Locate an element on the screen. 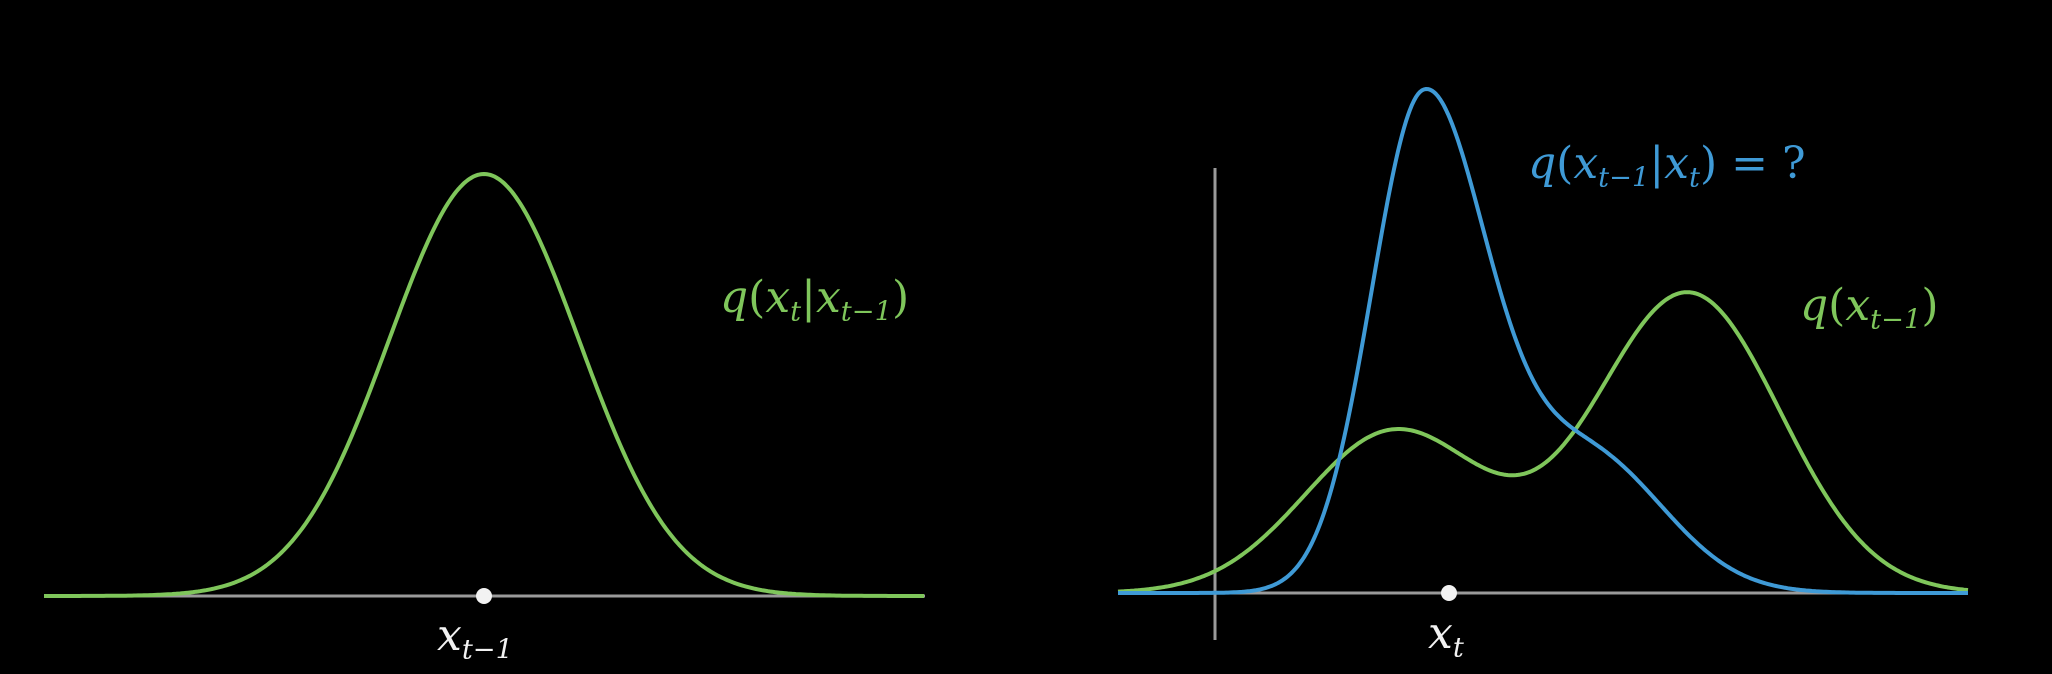  left-curve-label: q(xt|xt−1) is located at coordinates (815, 300).